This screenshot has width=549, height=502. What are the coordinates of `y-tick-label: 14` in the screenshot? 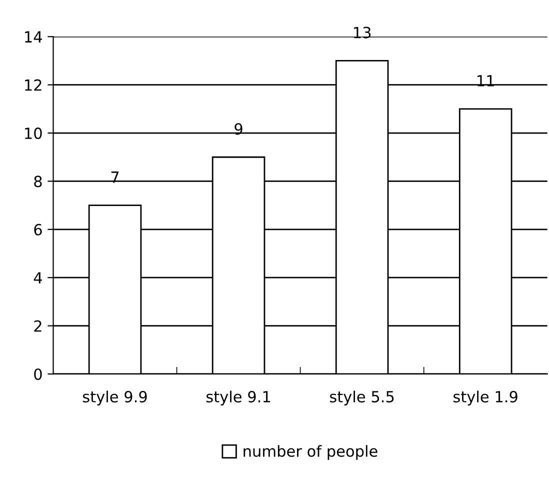 It's located at (33, 36).